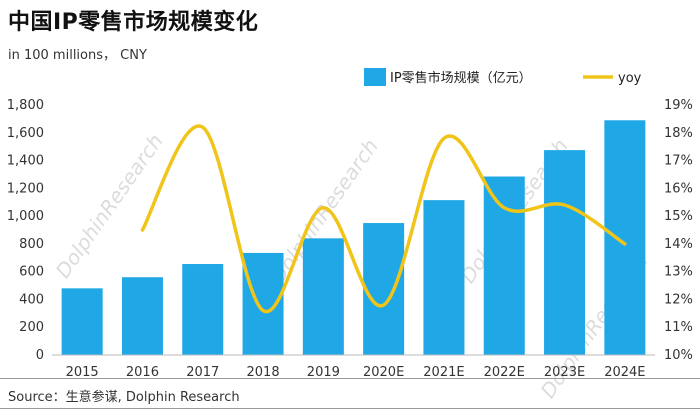 The width and height of the screenshot is (700, 410). I want to click on y-axis-left: 0 200 400 600 800 1,000 1,200 1,400 1,600 1,800, so click(25, 230).